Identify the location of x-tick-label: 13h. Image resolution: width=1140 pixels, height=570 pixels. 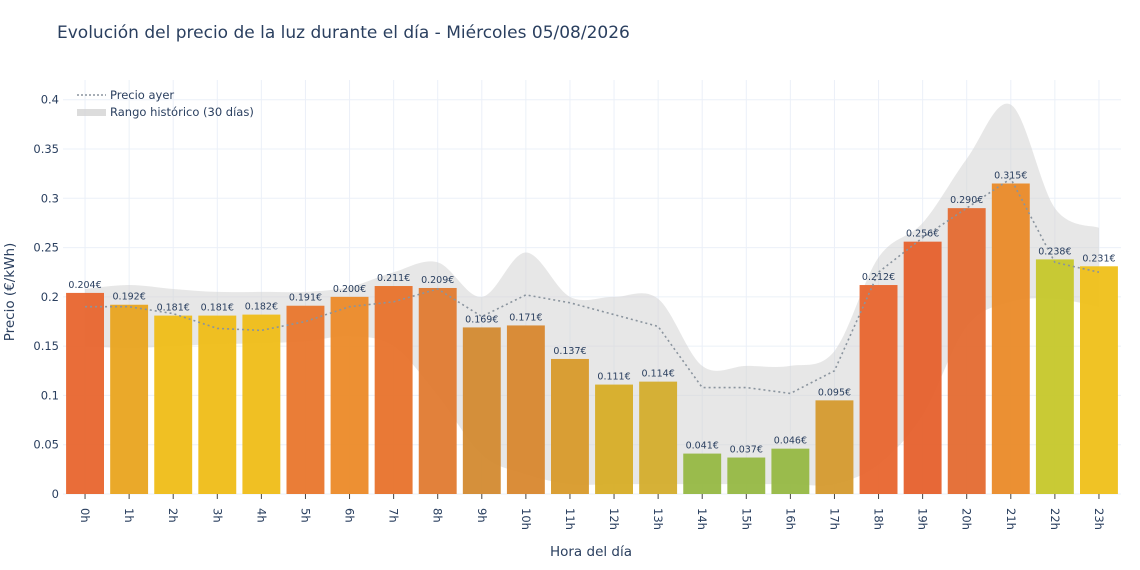
(658, 519).